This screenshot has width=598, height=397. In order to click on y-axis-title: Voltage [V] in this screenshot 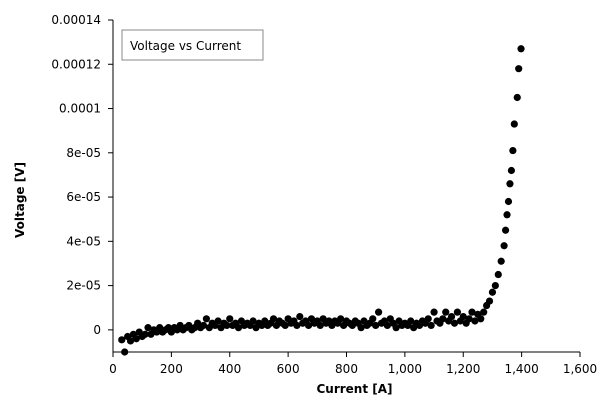, I will do `click(20, 200)`.